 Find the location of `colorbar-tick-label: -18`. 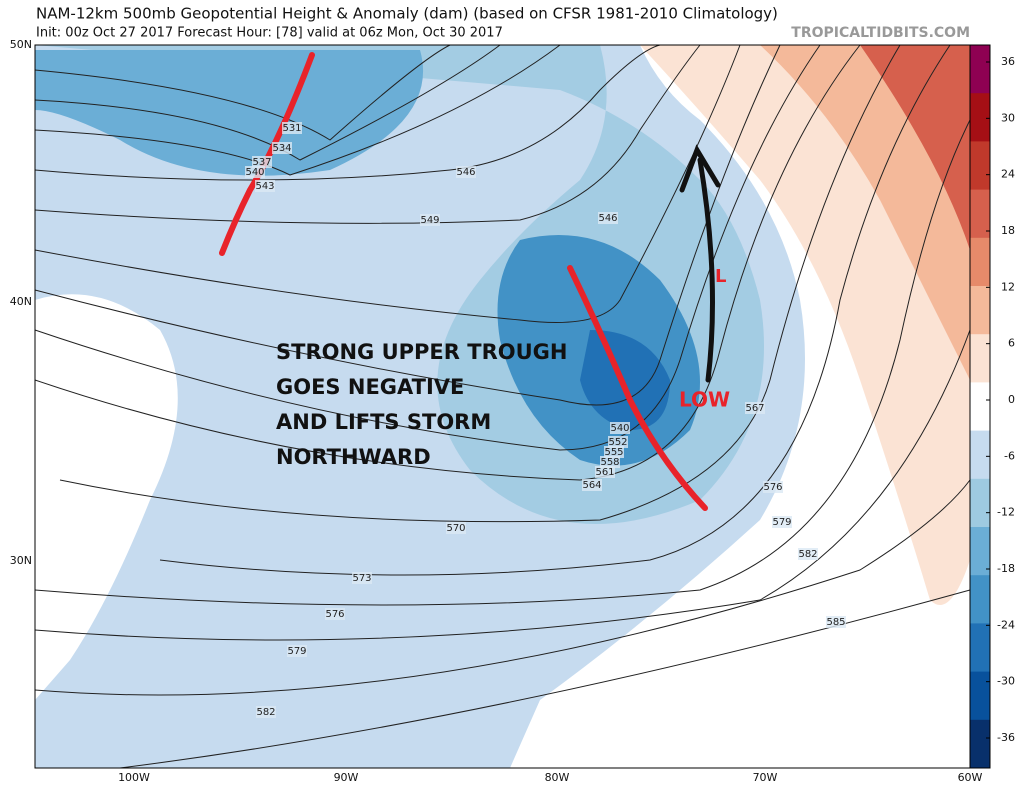

colorbar-tick-label: -18 is located at coordinates (1006, 568).